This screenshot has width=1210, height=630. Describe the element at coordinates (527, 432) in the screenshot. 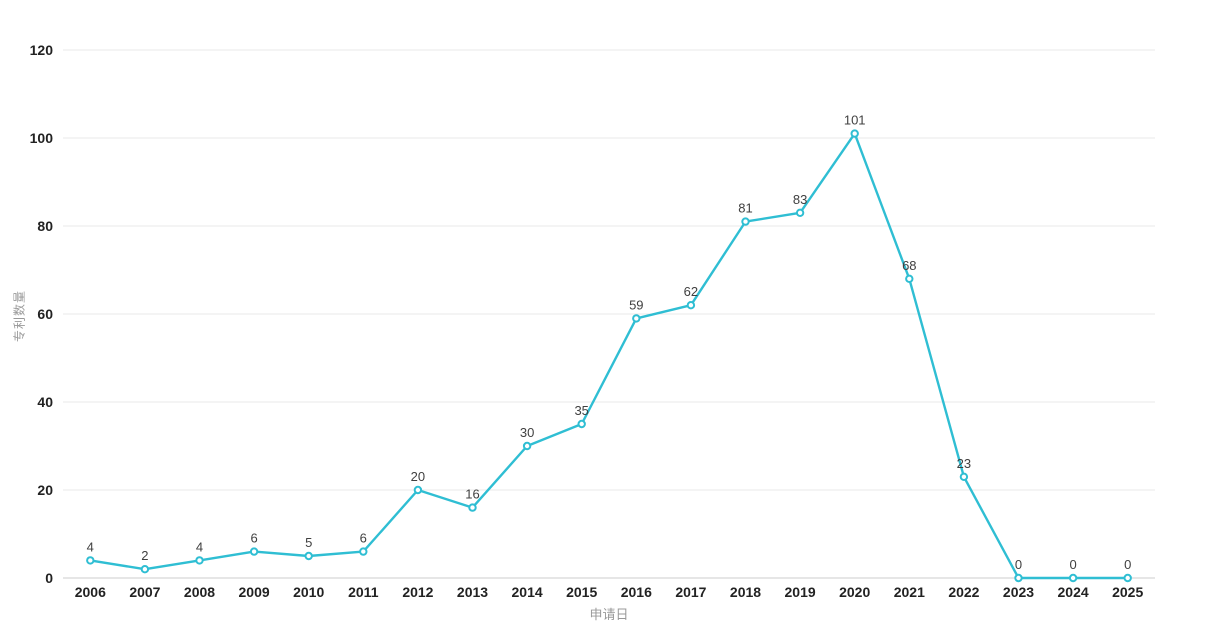

I see `data-point-label: 30` at that location.